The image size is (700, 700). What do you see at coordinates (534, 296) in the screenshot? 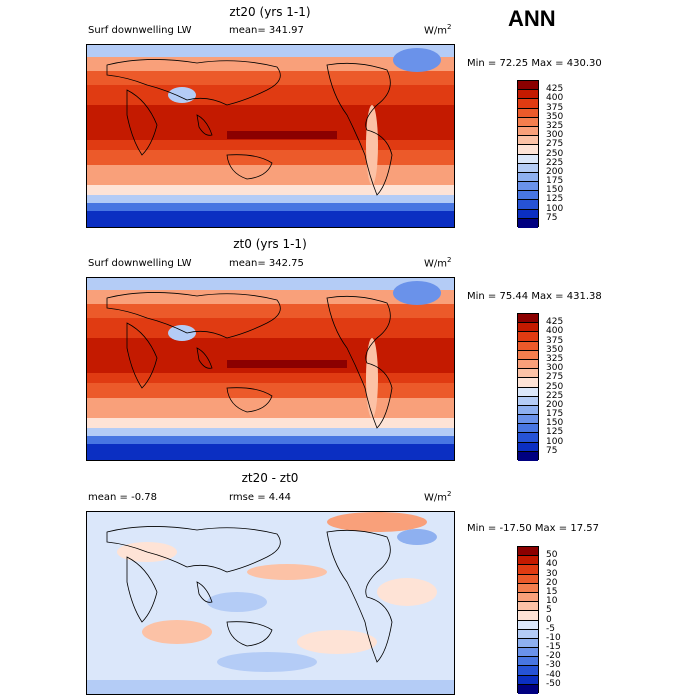
I see `panel-2-minmax: Min = 75.44 Max = 431.38` at bounding box center [534, 296].